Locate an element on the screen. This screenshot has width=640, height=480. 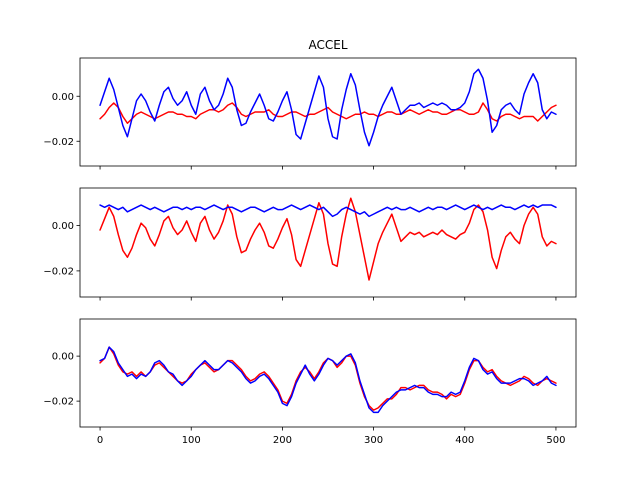
x-tick-label: 400 is located at coordinates (464, 440).